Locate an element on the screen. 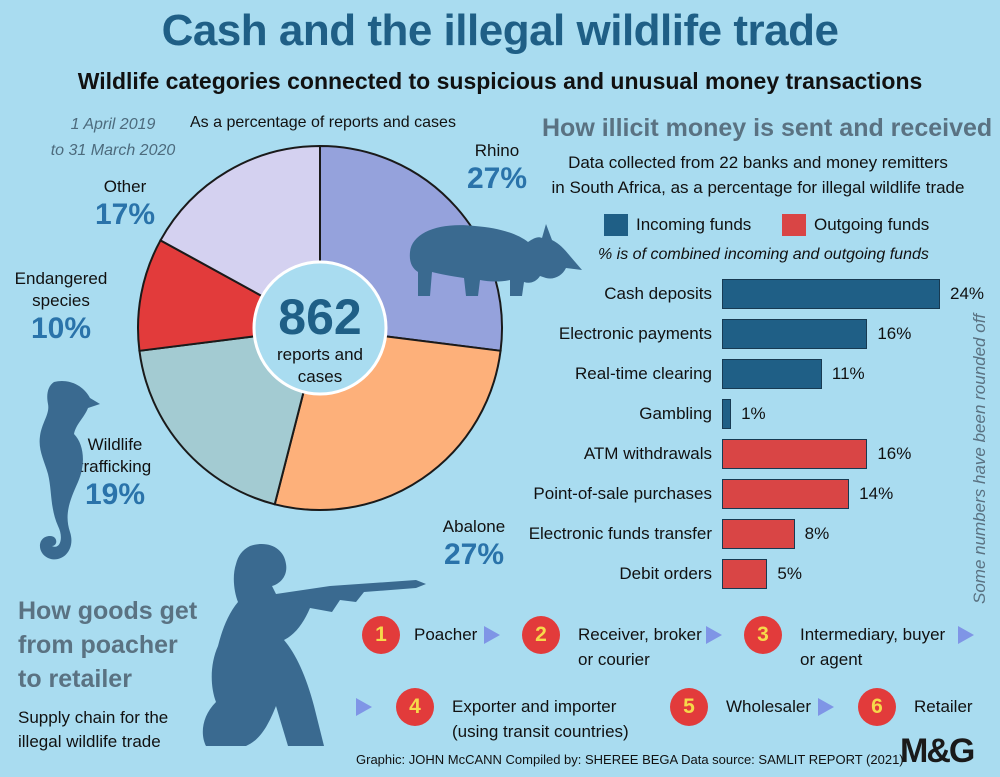  step-4-line2: (using transit countries) is located at coordinates (540, 731).